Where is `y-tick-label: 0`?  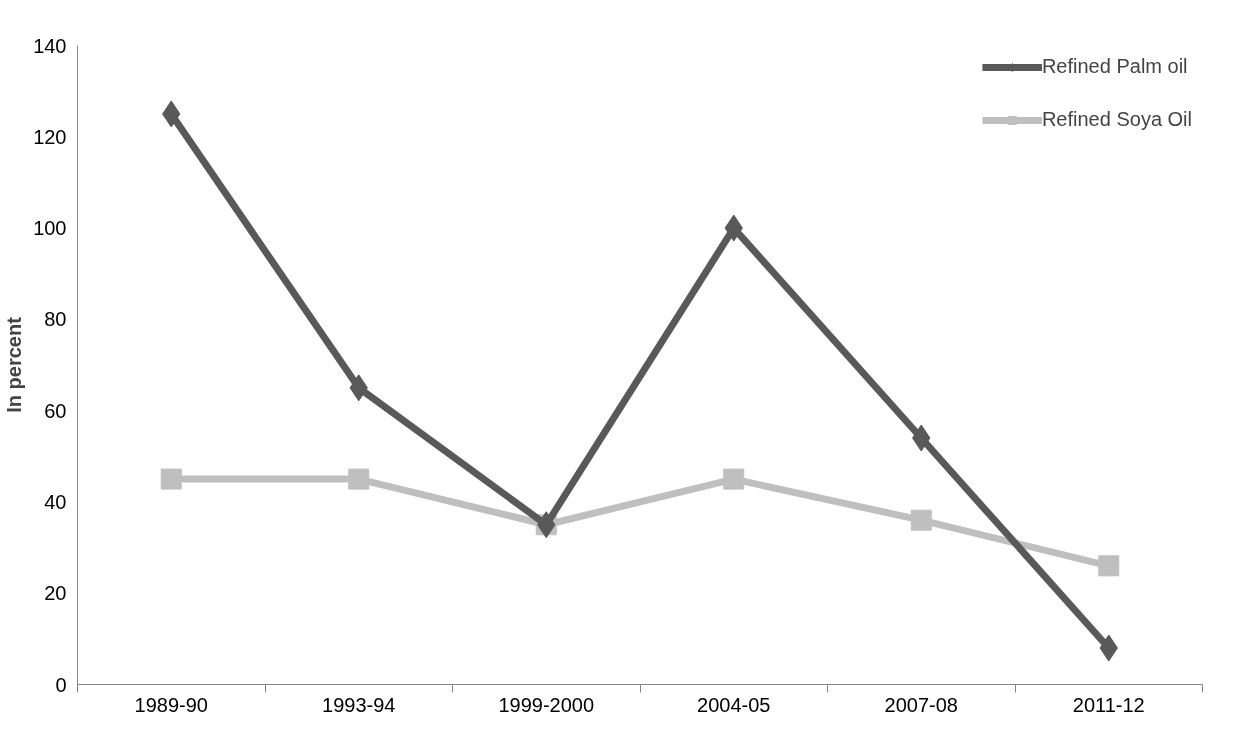
y-tick-label: 0 is located at coordinates (61, 684).